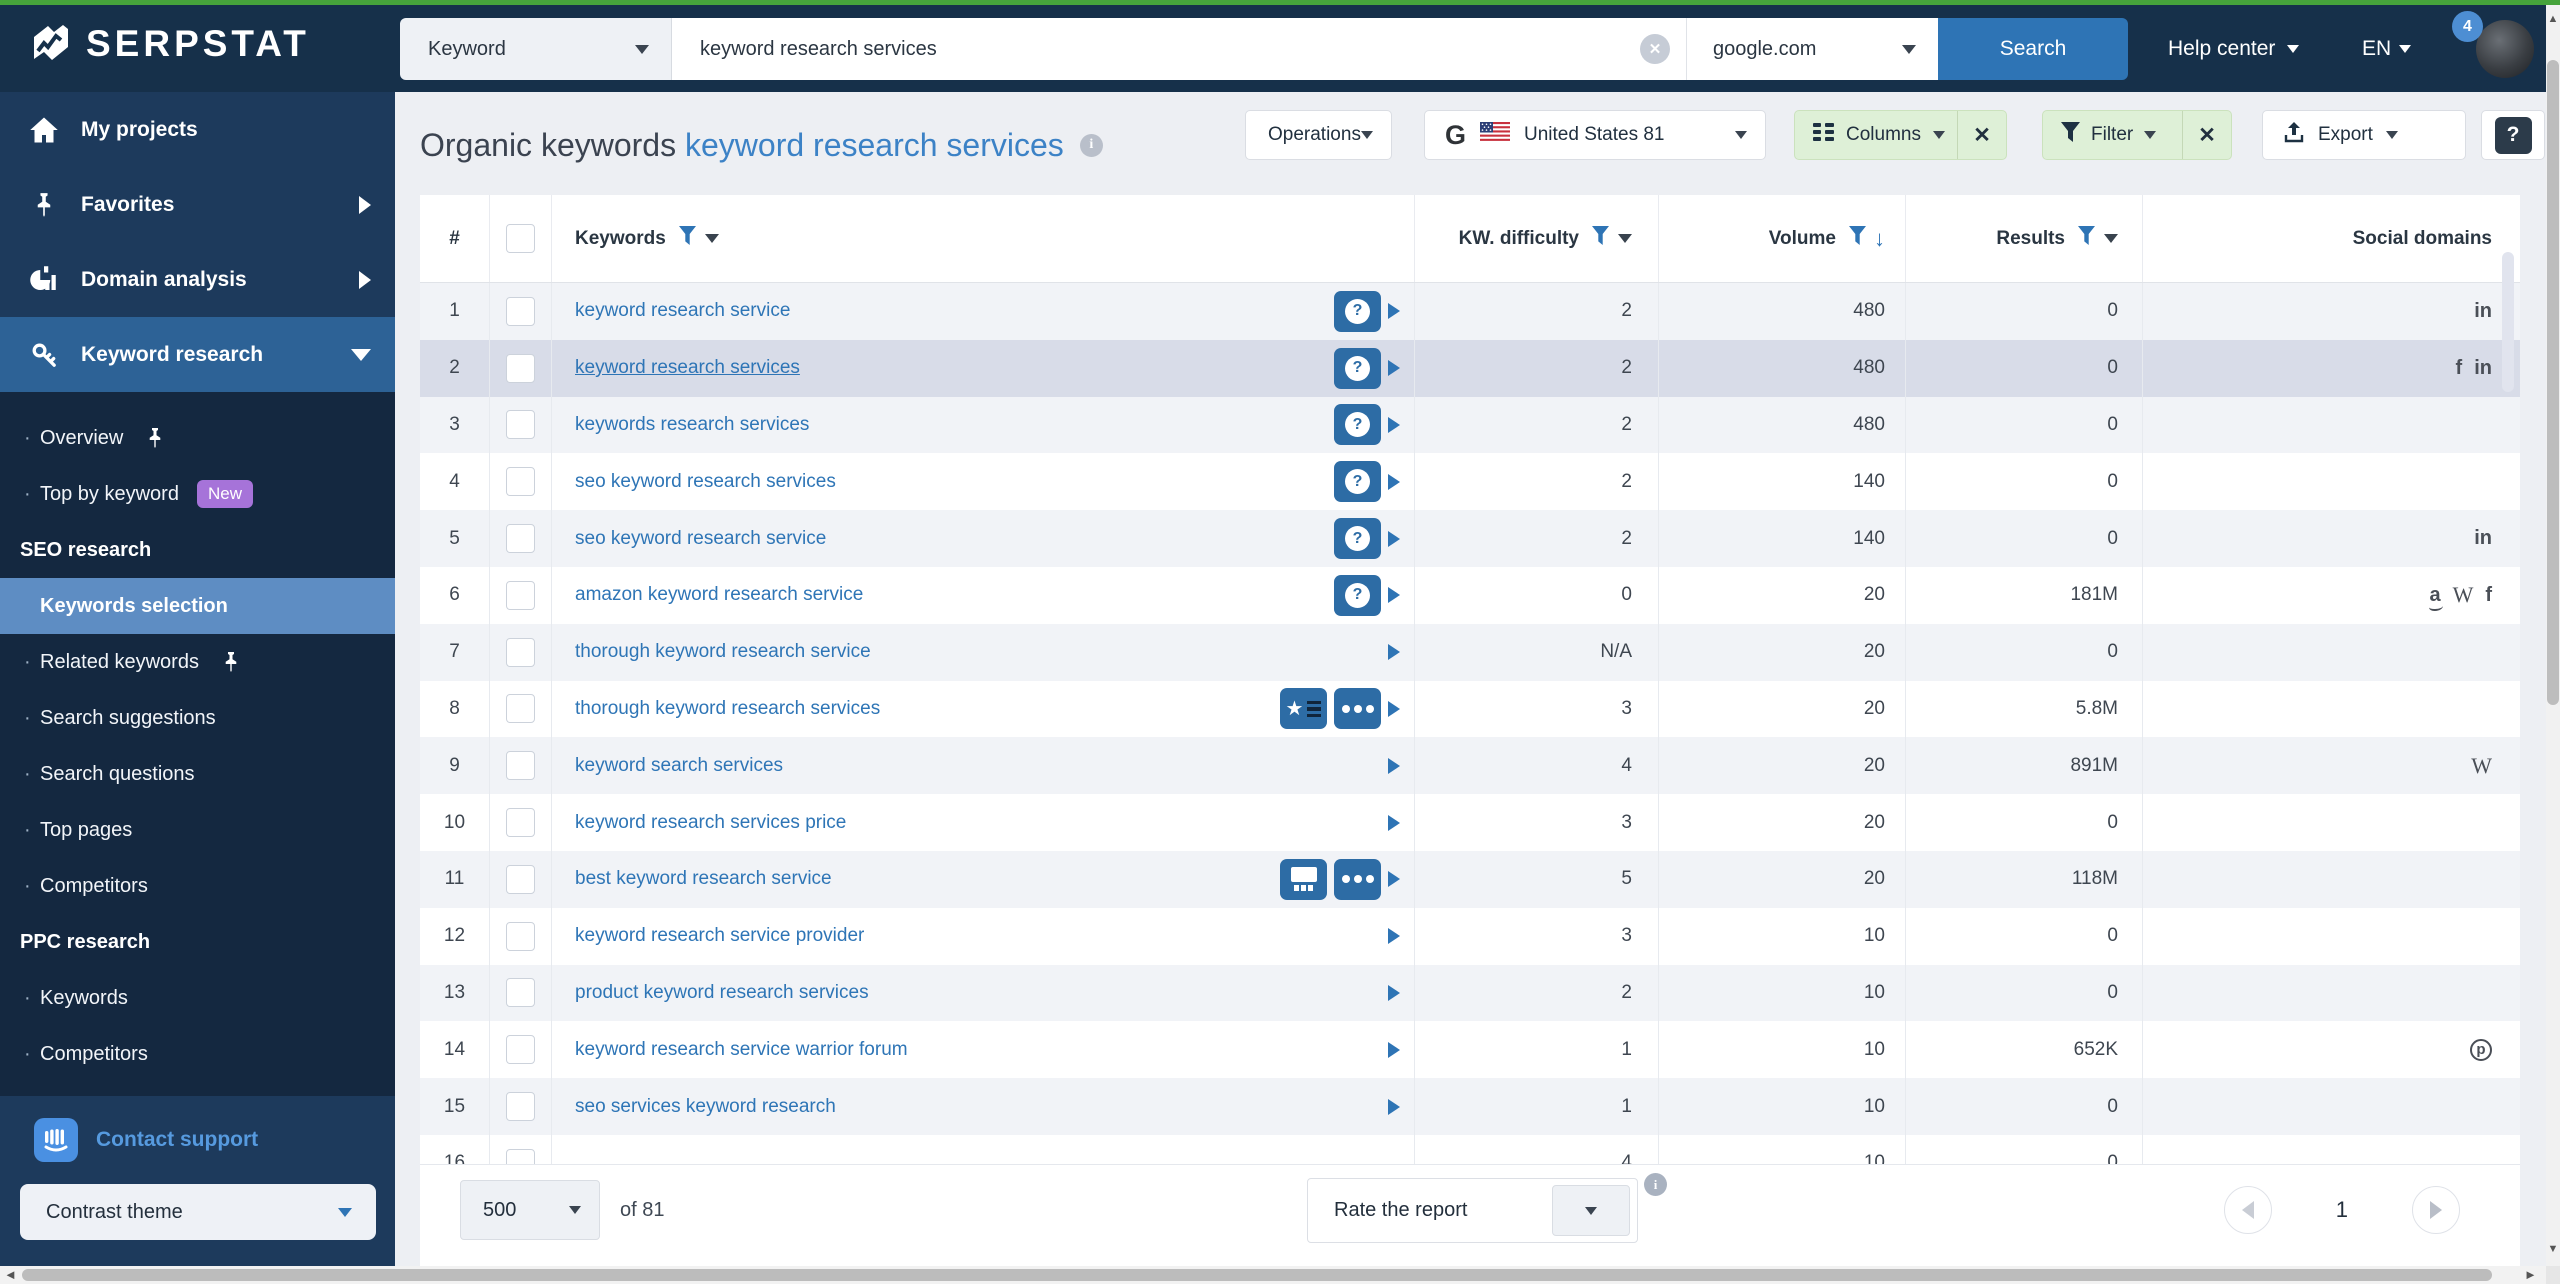 Image resolution: width=2560 pixels, height=1284 pixels. What do you see at coordinates (705, 1106) in the screenshot?
I see `keyword-link: seo services keyword research` at bounding box center [705, 1106].